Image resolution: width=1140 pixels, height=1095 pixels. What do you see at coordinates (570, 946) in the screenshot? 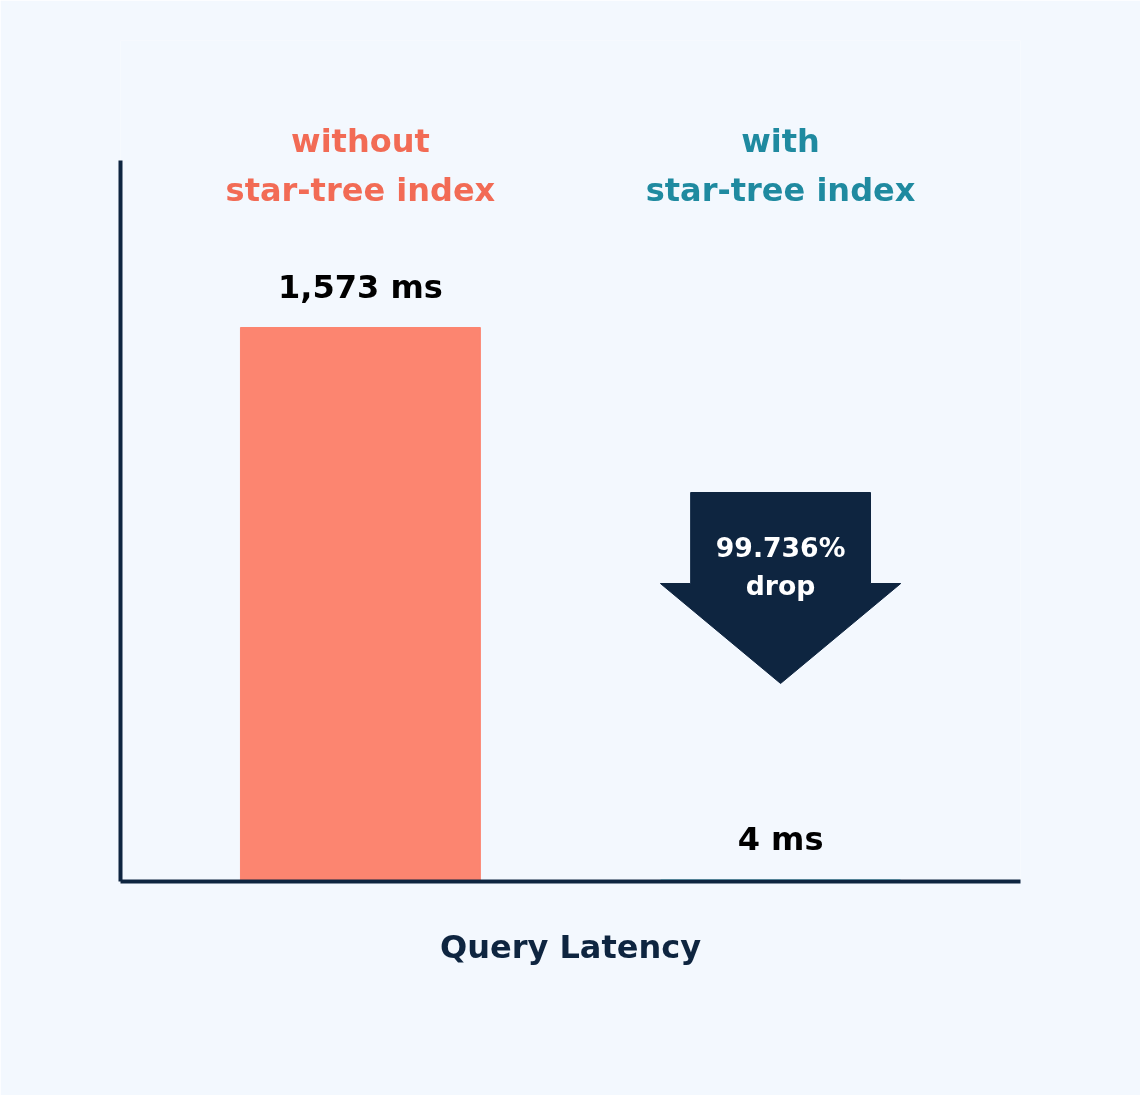
I see `x-axis-title: Query Latency` at bounding box center [570, 946].